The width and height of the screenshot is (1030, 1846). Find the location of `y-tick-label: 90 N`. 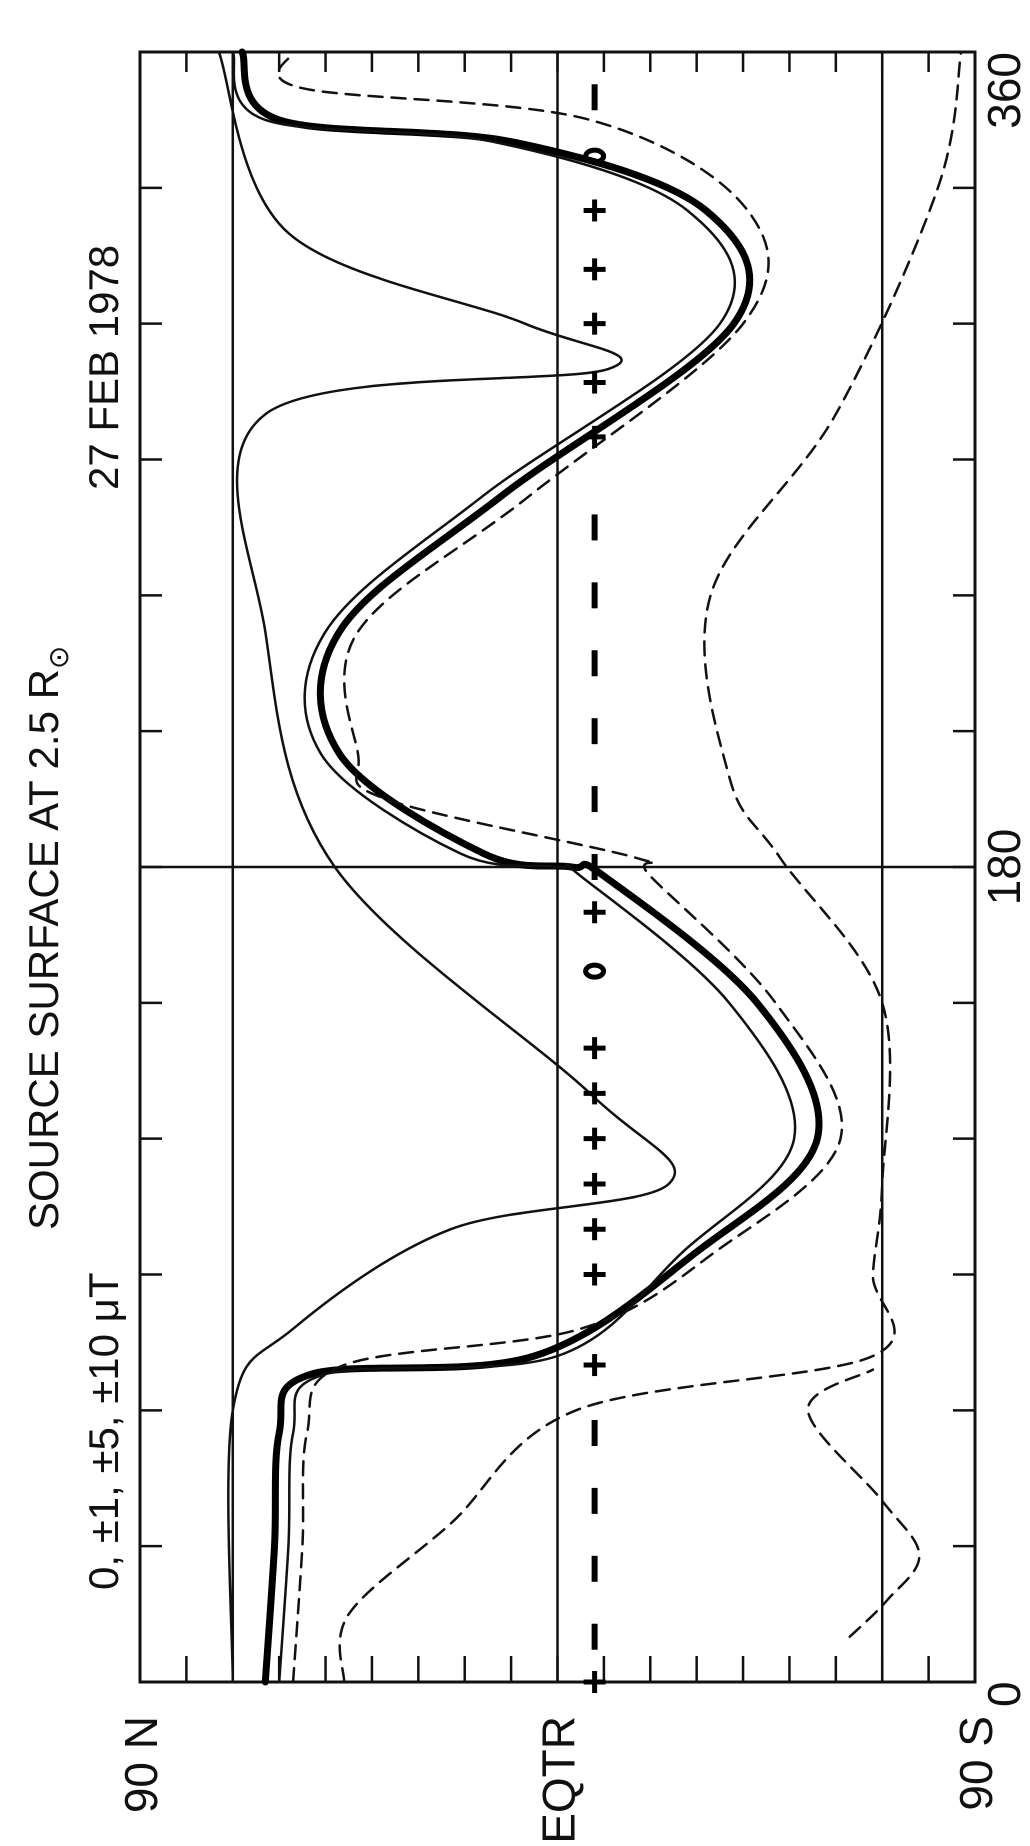

y-tick-label: 90 N is located at coordinates (141, 1764).